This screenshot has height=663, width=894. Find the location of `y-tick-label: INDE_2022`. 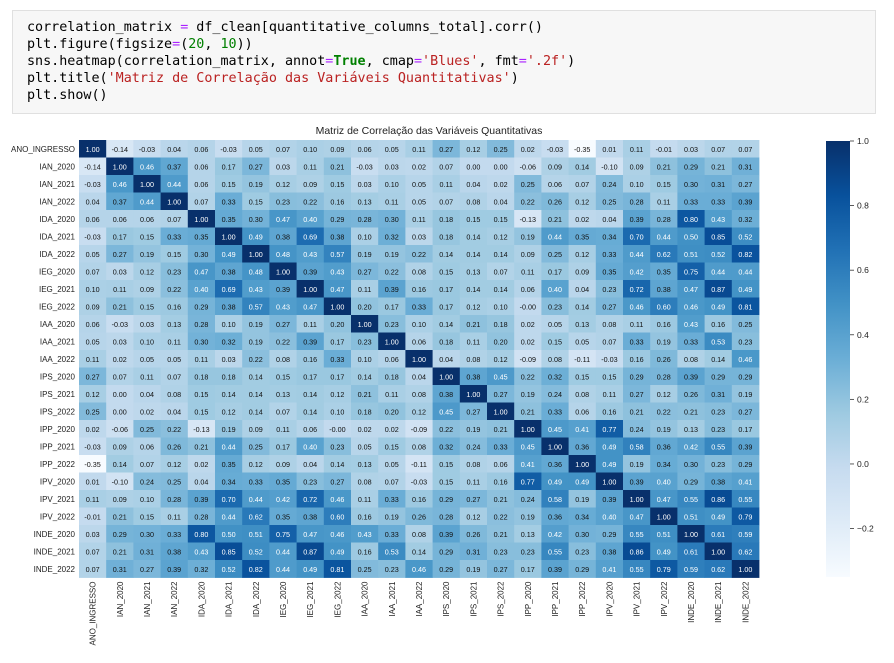

y-tick-label: INDE_2022 is located at coordinates (55, 569).